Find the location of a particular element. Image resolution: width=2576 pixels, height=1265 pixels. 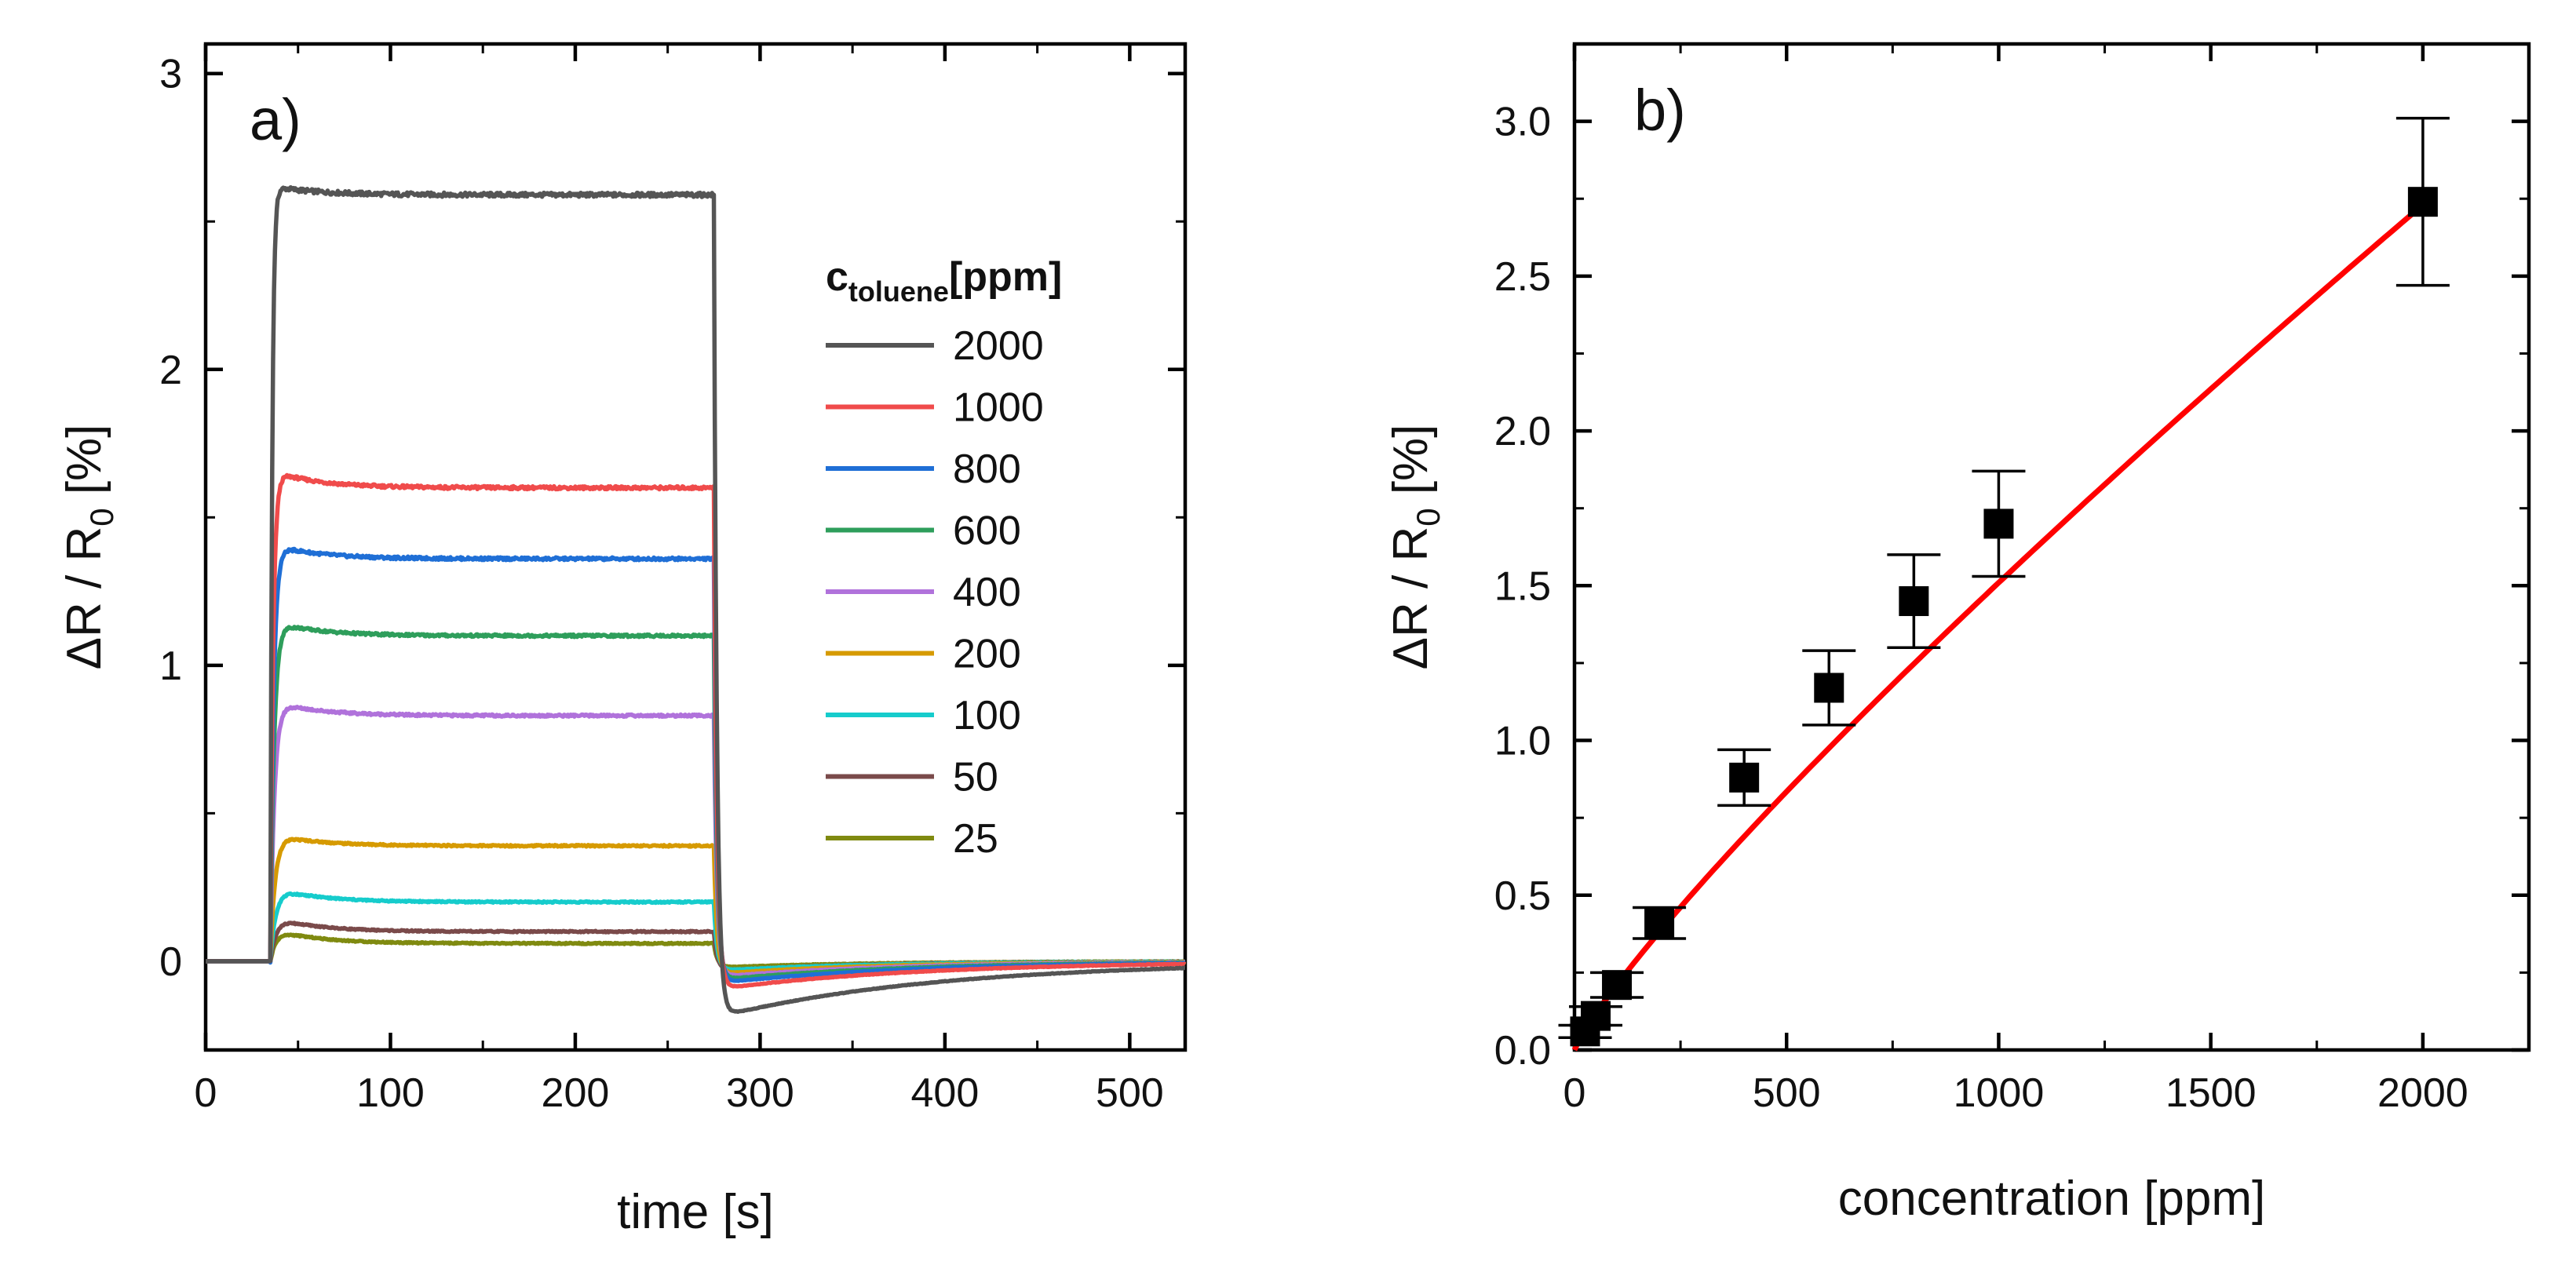

legend-entry-label: 800 is located at coordinates (987, 469).